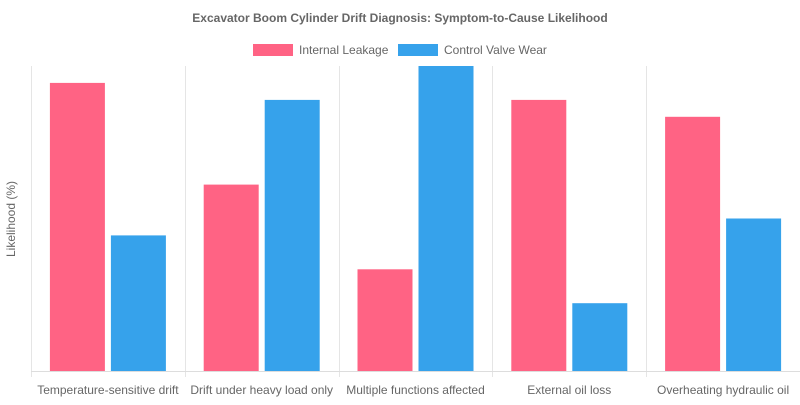 The image size is (800, 405). Describe the element at coordinates (495, 50) in the screenshot. I see `legend-label: Control Valve Wear` at that location.